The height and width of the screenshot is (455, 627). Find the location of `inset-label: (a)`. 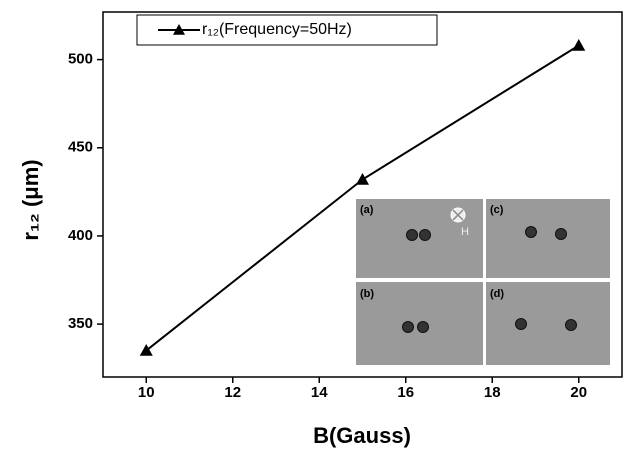

inset-label: (a) is located at coordinates (367, 210).